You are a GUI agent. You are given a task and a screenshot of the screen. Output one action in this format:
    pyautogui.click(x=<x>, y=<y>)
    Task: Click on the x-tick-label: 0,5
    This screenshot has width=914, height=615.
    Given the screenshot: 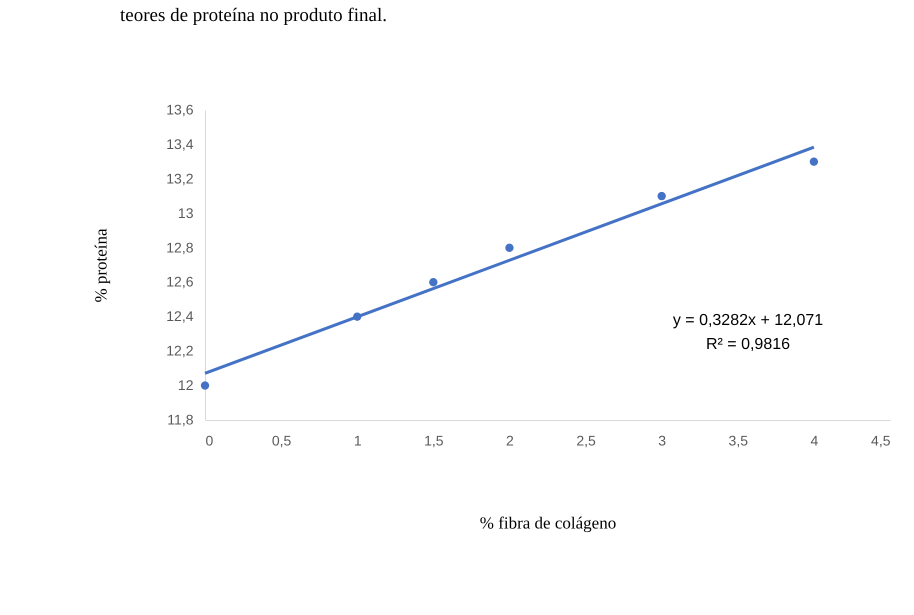 What is the action you would take?
    pyautogui.click(x=282, y=440)
    